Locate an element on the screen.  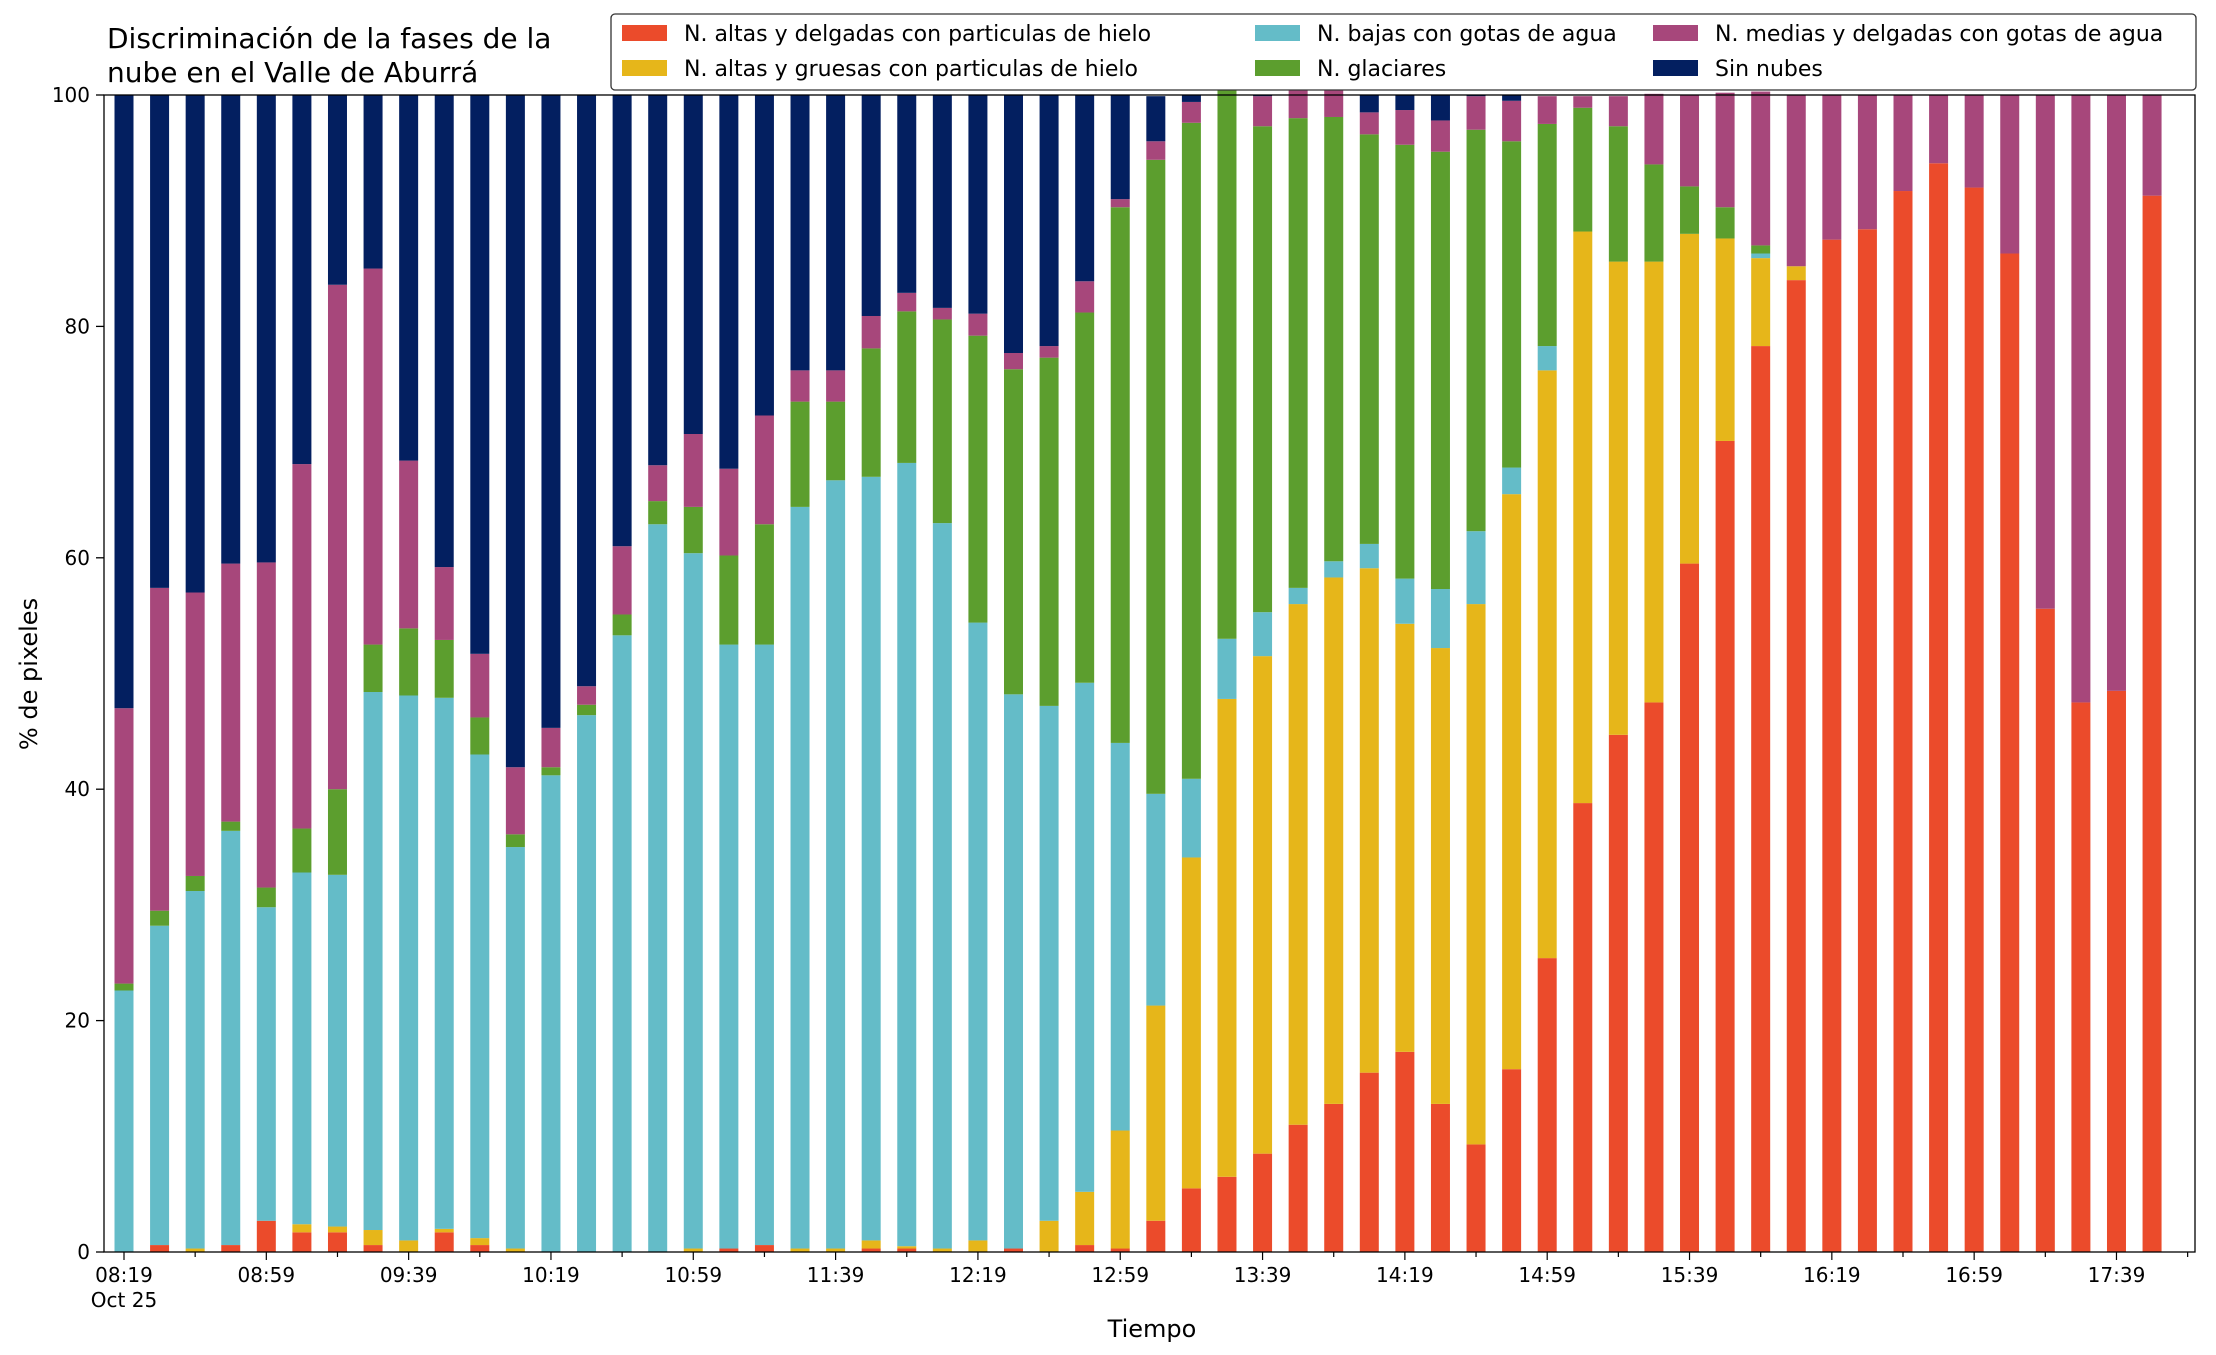
y-axis-label: % de pixeles is located at coordinates (29, 674).